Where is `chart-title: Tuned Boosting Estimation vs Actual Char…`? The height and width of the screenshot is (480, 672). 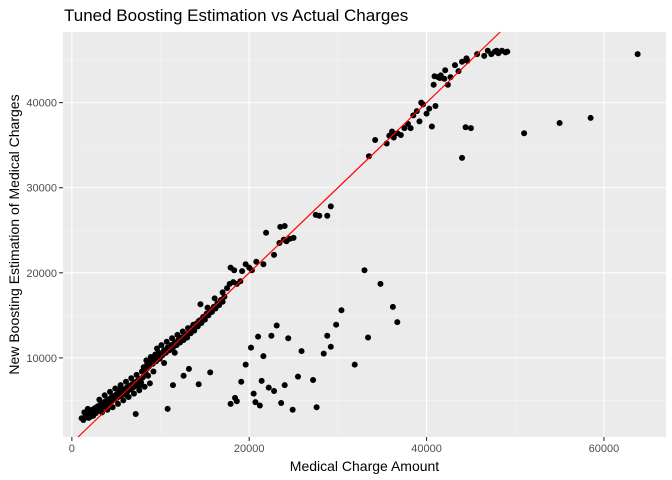
chart-title: Tuned Boosting Estimation vs Actual Char… is located at coordinates (236, 15).